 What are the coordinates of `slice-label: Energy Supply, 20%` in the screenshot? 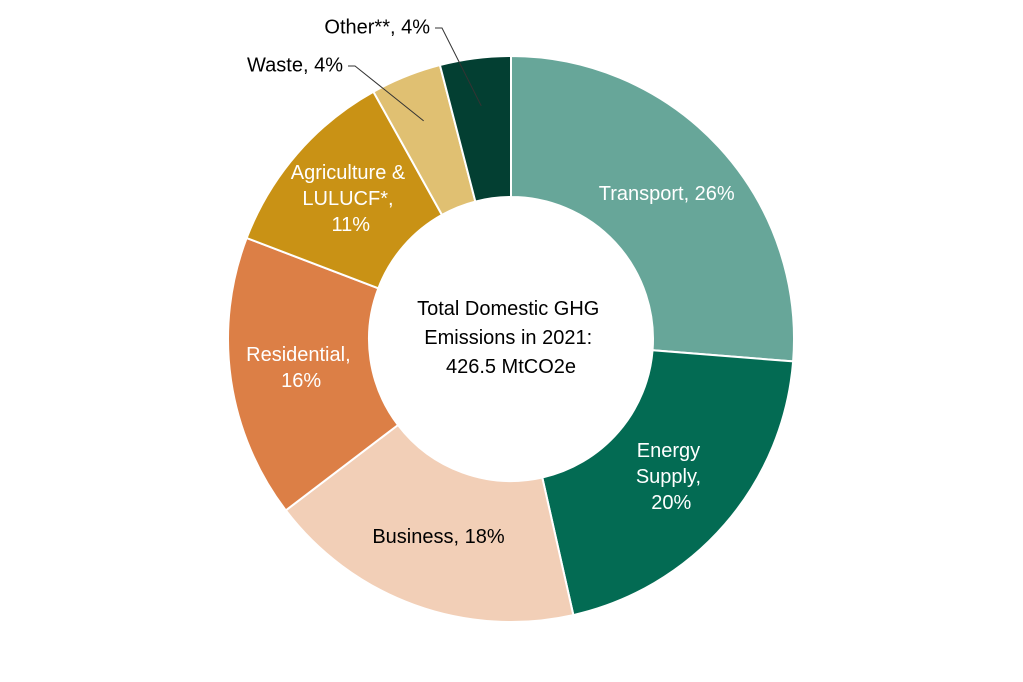 It's located at (671, 477).